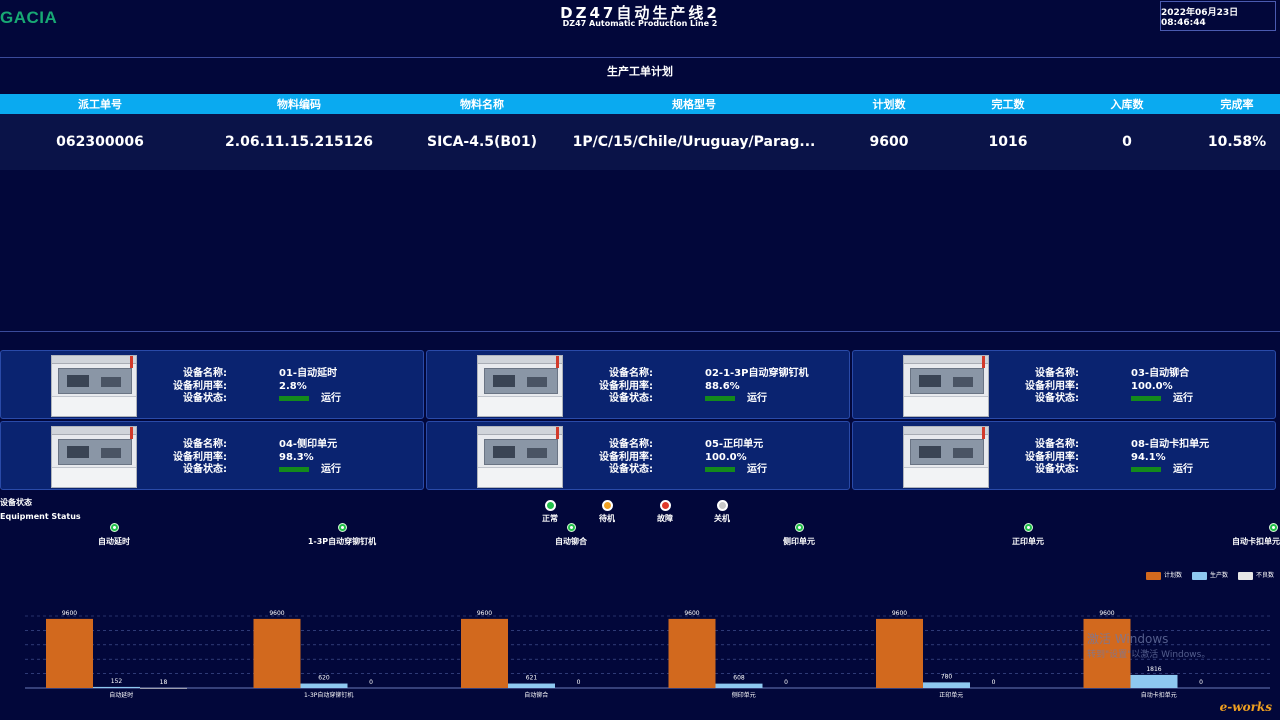  Describe the element at coordinates (1149, 655) in the screenshot. I see `watermark-line2: 转到"设置"以激活 Windows。` at that location.